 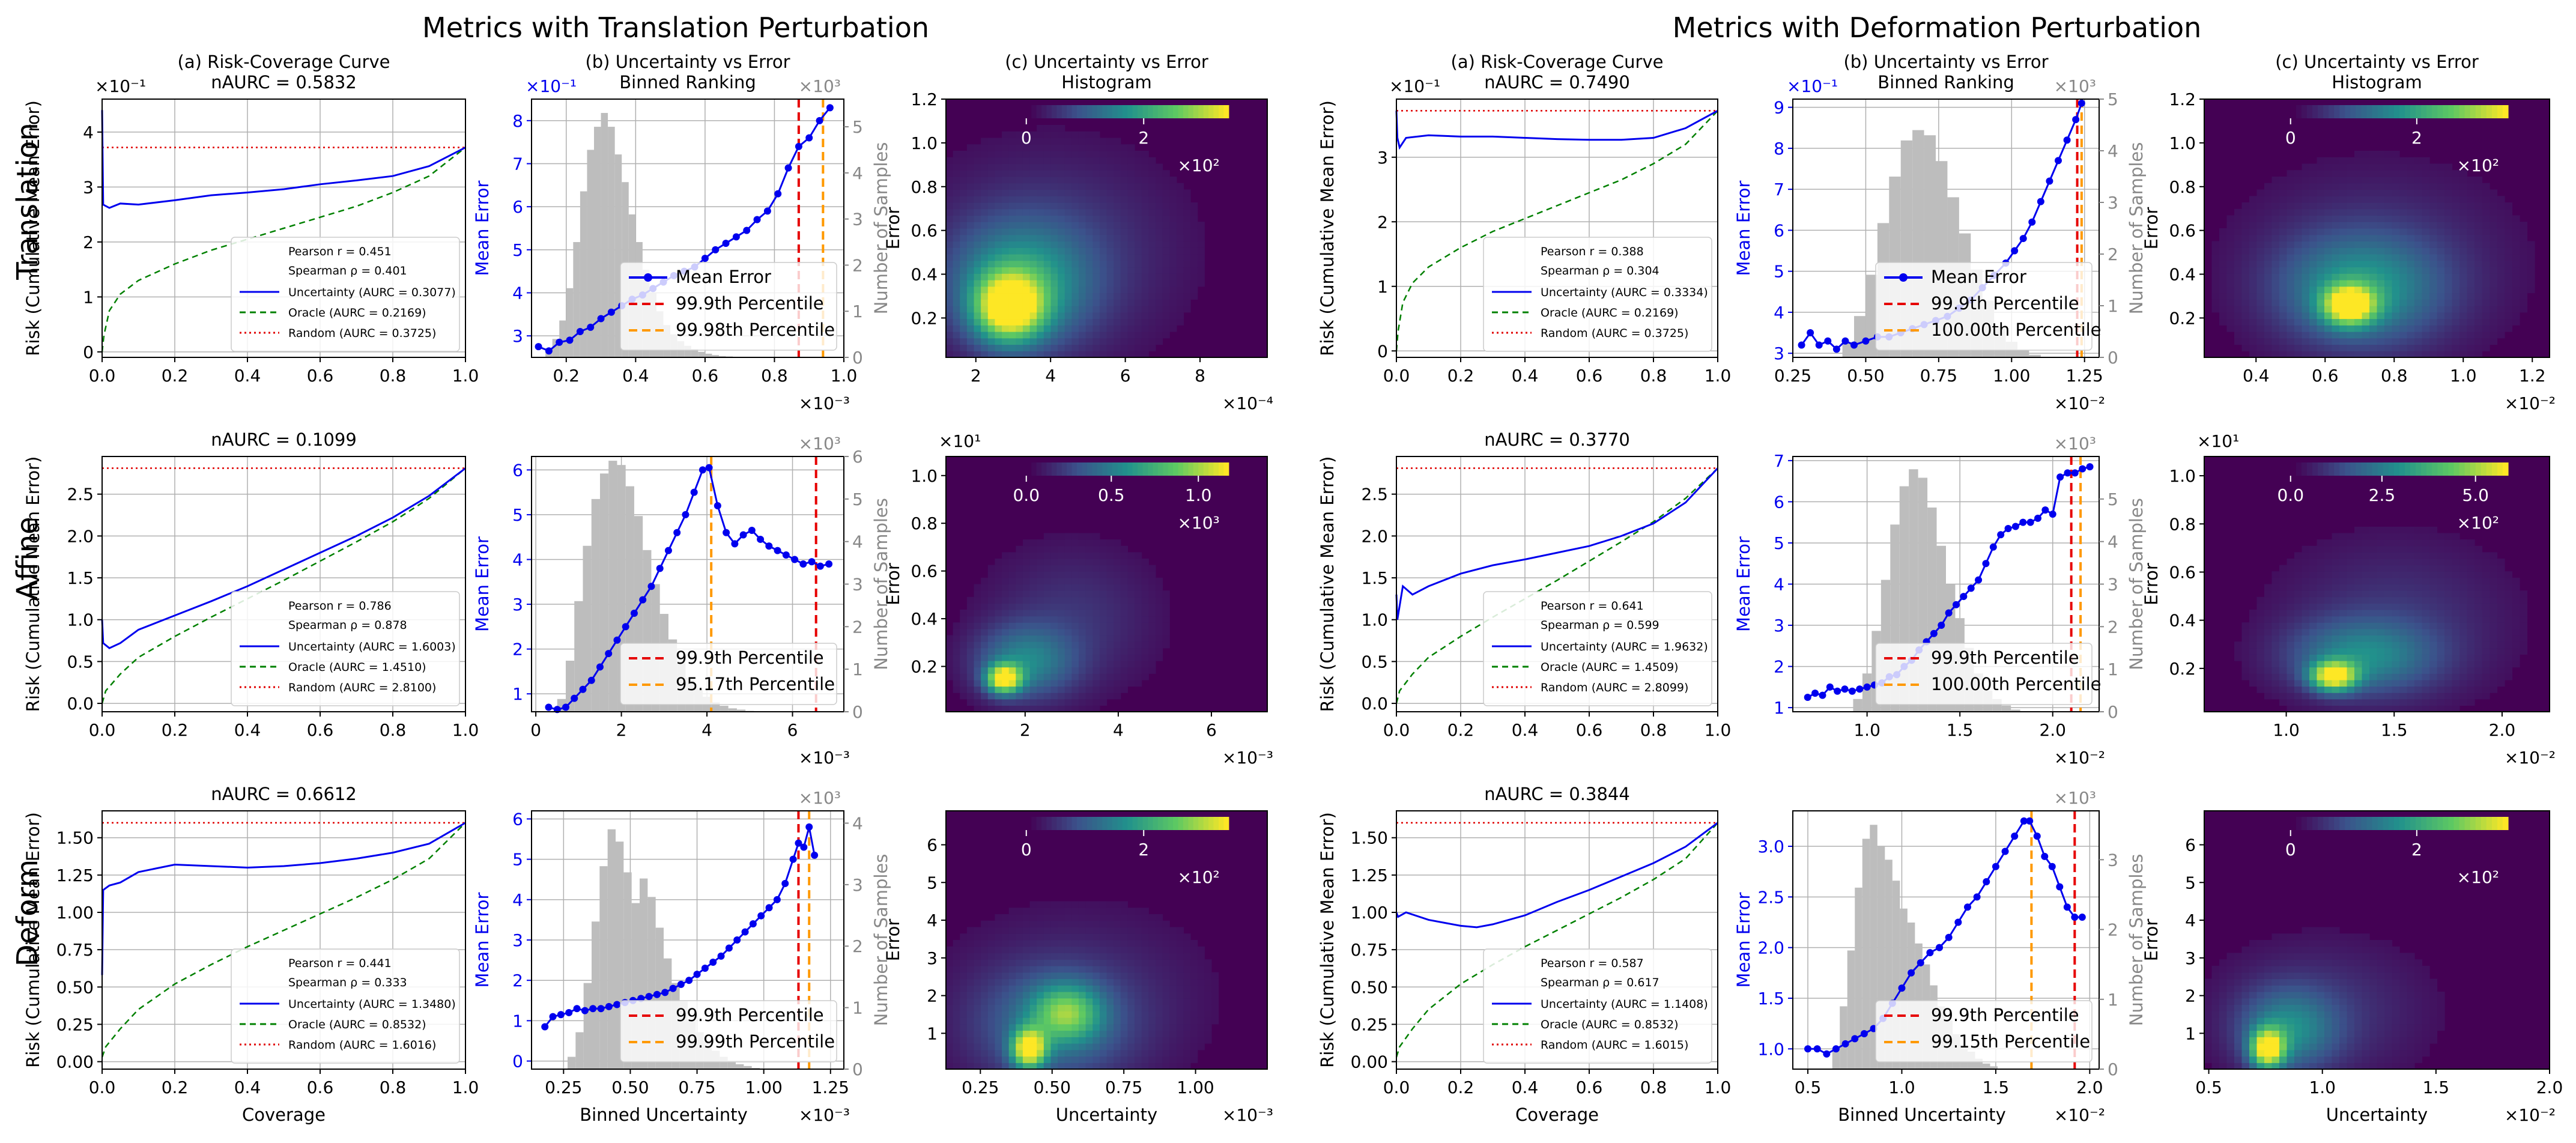 I want to click on x-tick-label: 0.0, so click(x=1396, y=376).